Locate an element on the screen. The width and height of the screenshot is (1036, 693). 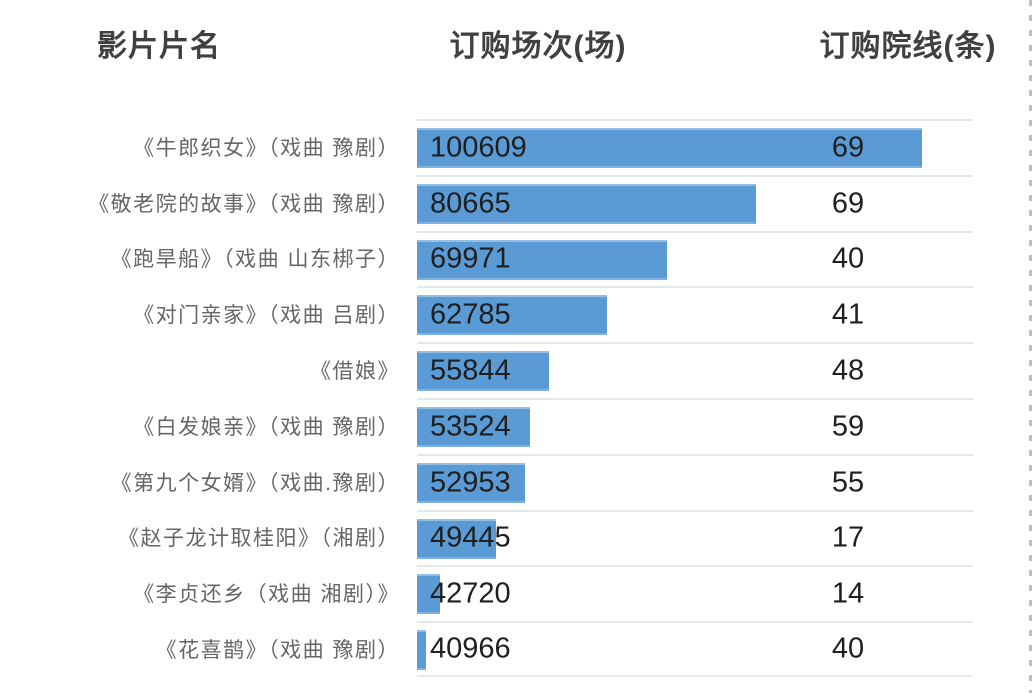
table-row: 《借娘》 55844 48 is located at coordinates (518, 370).